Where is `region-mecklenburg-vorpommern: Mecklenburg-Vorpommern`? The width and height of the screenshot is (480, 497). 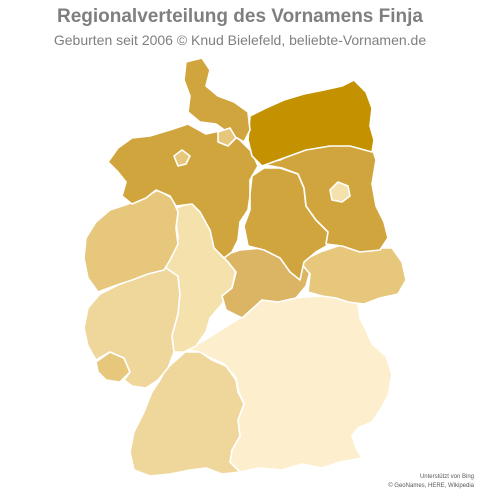 region-mecklenburg-vorpommern: Mecklenburg-Vorpommern is located at coordinates (311, 123).